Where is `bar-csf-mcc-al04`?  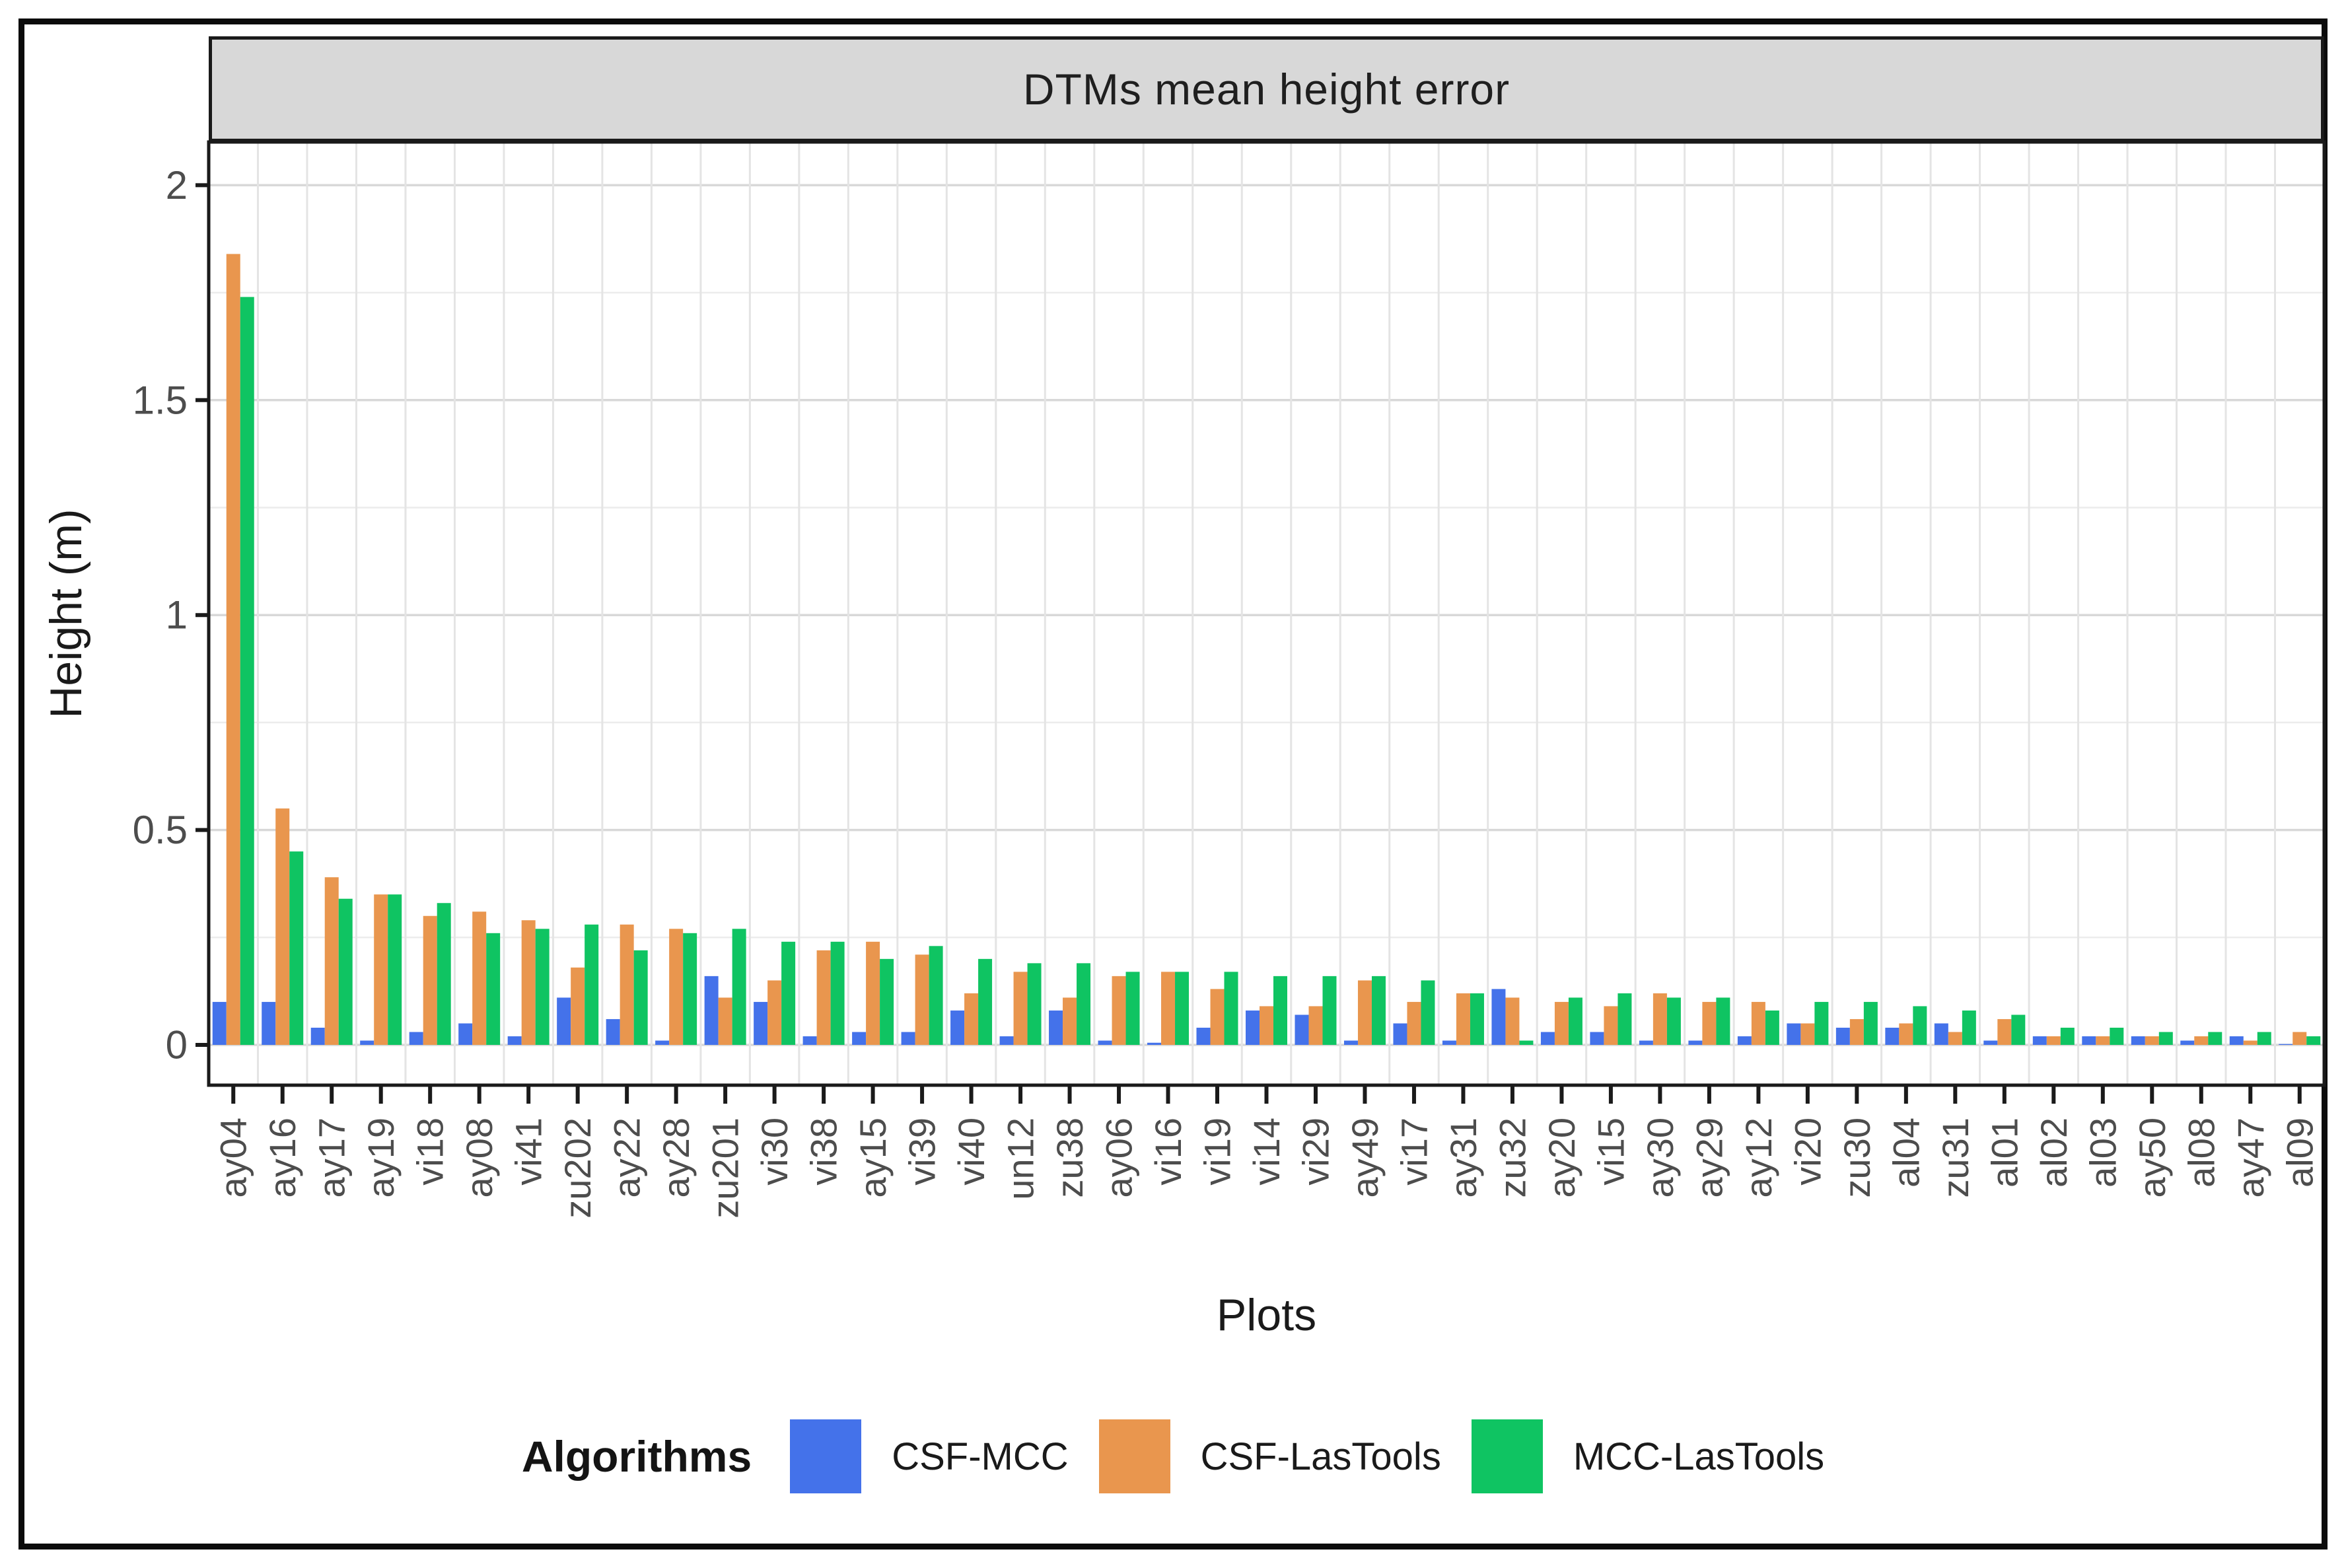 bar-csf-mcc-al04 is located at coordinates (1893, 1036).